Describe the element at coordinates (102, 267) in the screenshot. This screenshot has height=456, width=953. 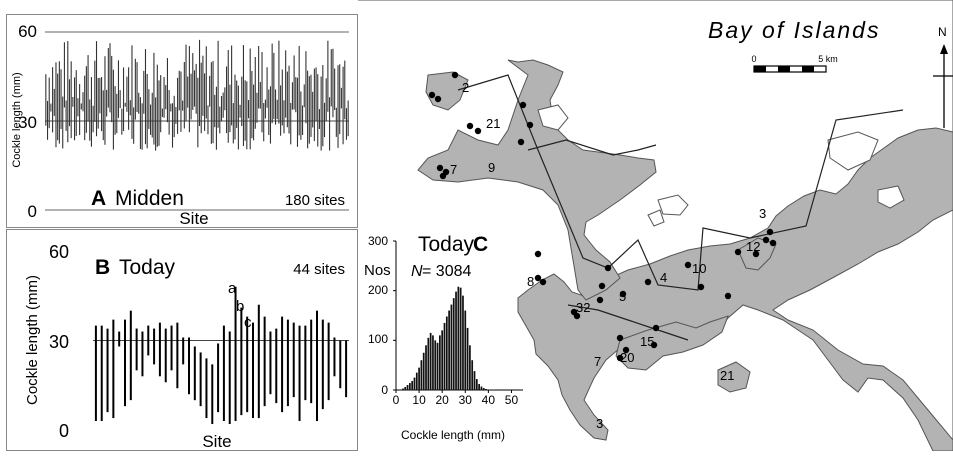
I see `b-panel-letter: B` at that location.